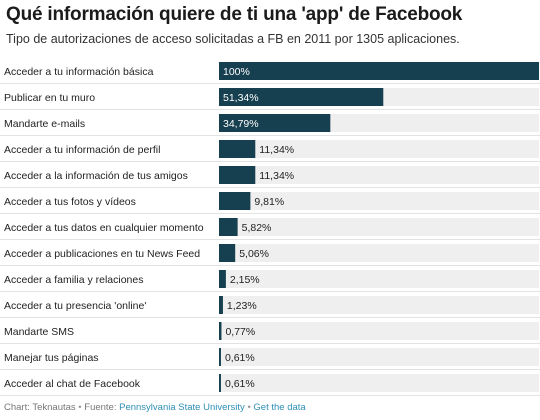 This screenshot has width=540, height=420. I want to click on value-label: 1,23%, so click(242, 306).